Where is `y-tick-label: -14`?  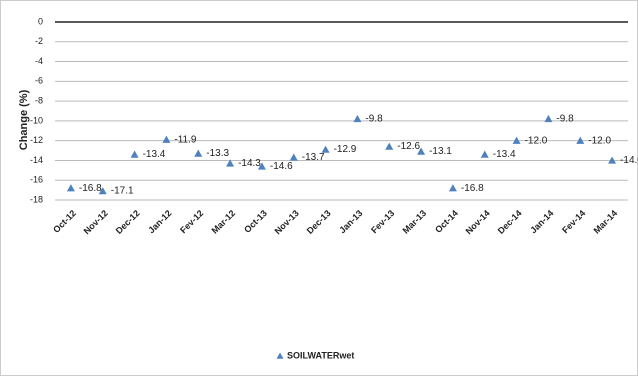
y-tick-label: -14 is located at coordinates (36, 160).